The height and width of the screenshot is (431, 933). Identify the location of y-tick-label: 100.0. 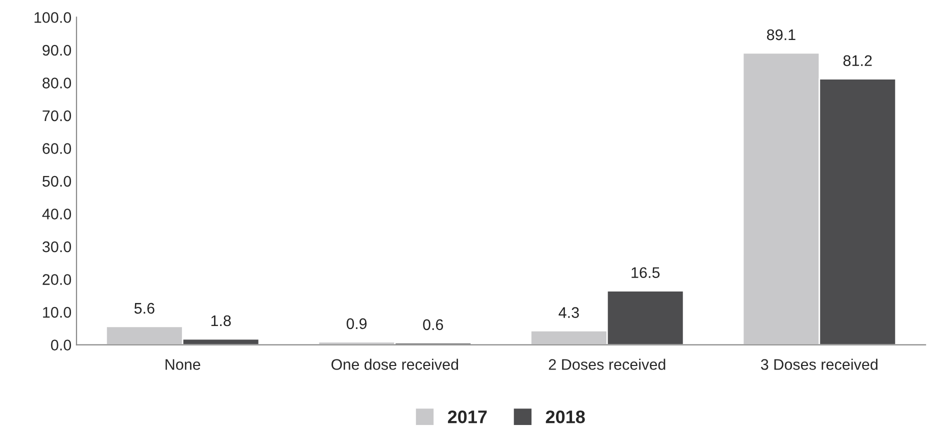
(53, 17).